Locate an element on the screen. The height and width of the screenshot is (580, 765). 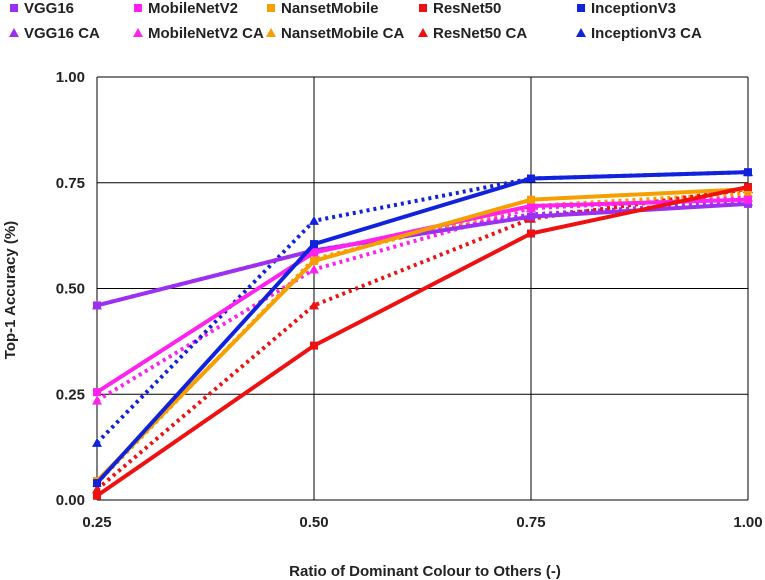
legend-label: InceptionV3 CA is located at coordinates (646, 33).